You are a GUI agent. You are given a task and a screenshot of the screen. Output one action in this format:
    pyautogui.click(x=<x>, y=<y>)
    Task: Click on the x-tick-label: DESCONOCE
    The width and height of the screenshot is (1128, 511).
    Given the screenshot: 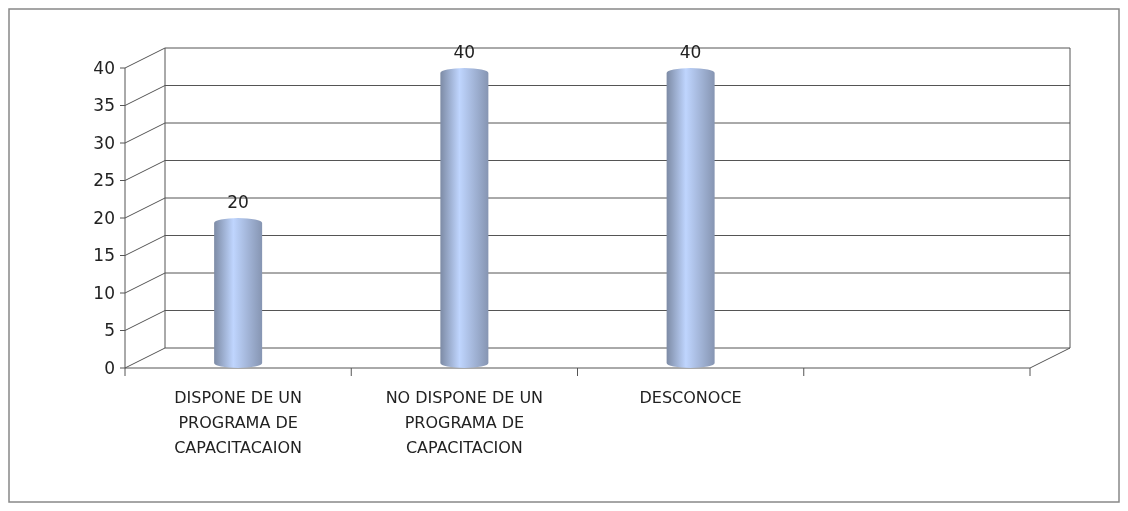 What is the action you would take?
    pyautogui.click(x=690, y=397)
    